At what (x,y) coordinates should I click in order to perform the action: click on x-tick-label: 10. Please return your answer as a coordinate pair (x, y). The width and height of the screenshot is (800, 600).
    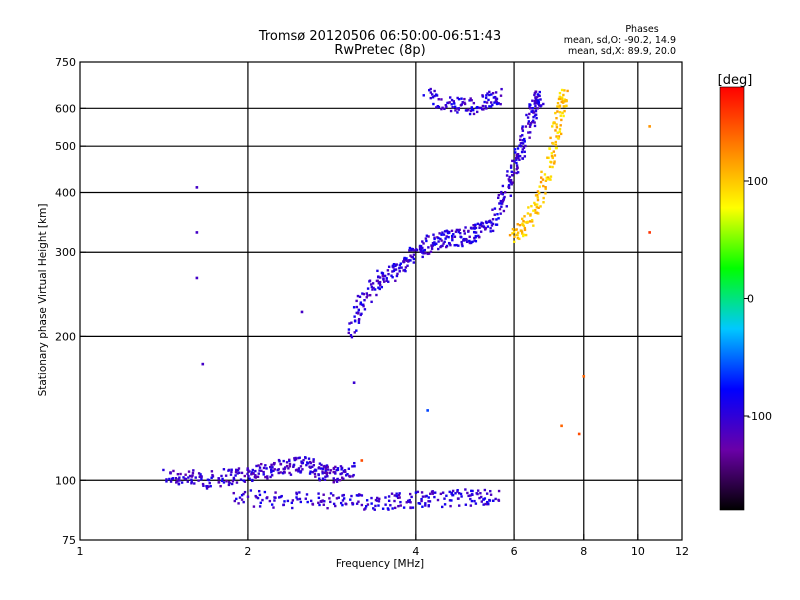
    Looking at the image, I should click on (638, 551).